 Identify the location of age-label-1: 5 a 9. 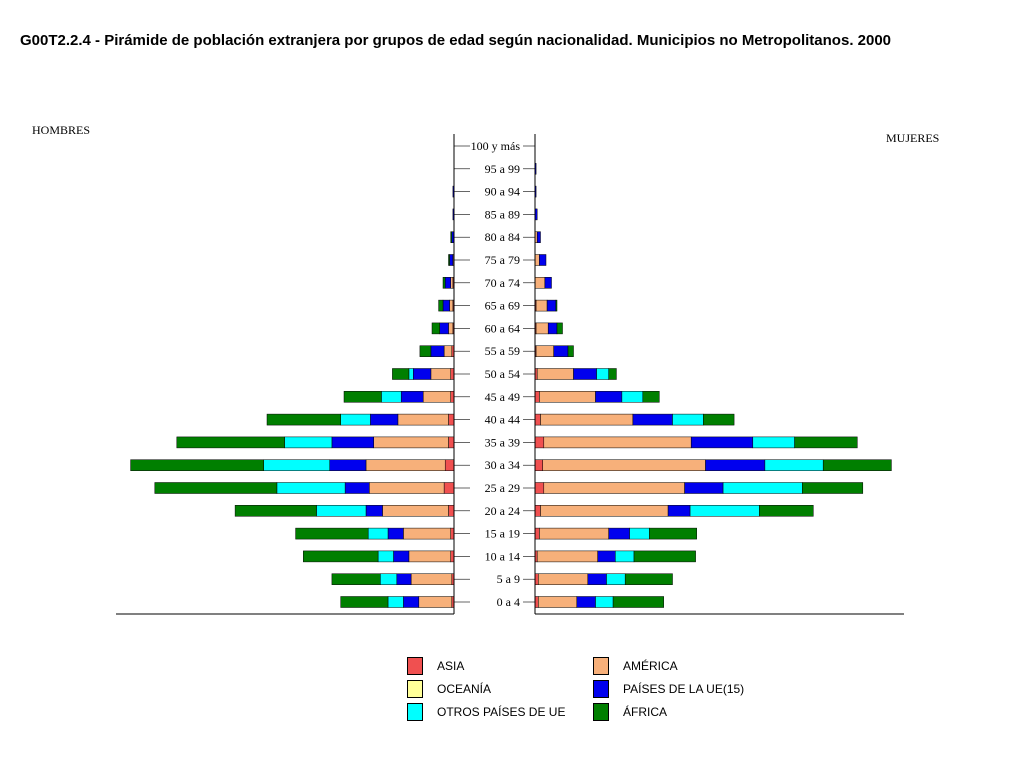
(508, 579).